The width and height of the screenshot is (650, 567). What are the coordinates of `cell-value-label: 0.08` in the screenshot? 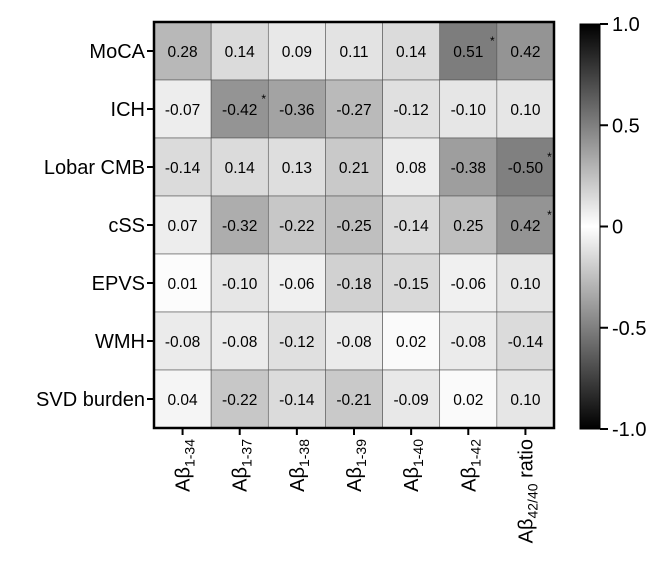 It's located at (411, 168).